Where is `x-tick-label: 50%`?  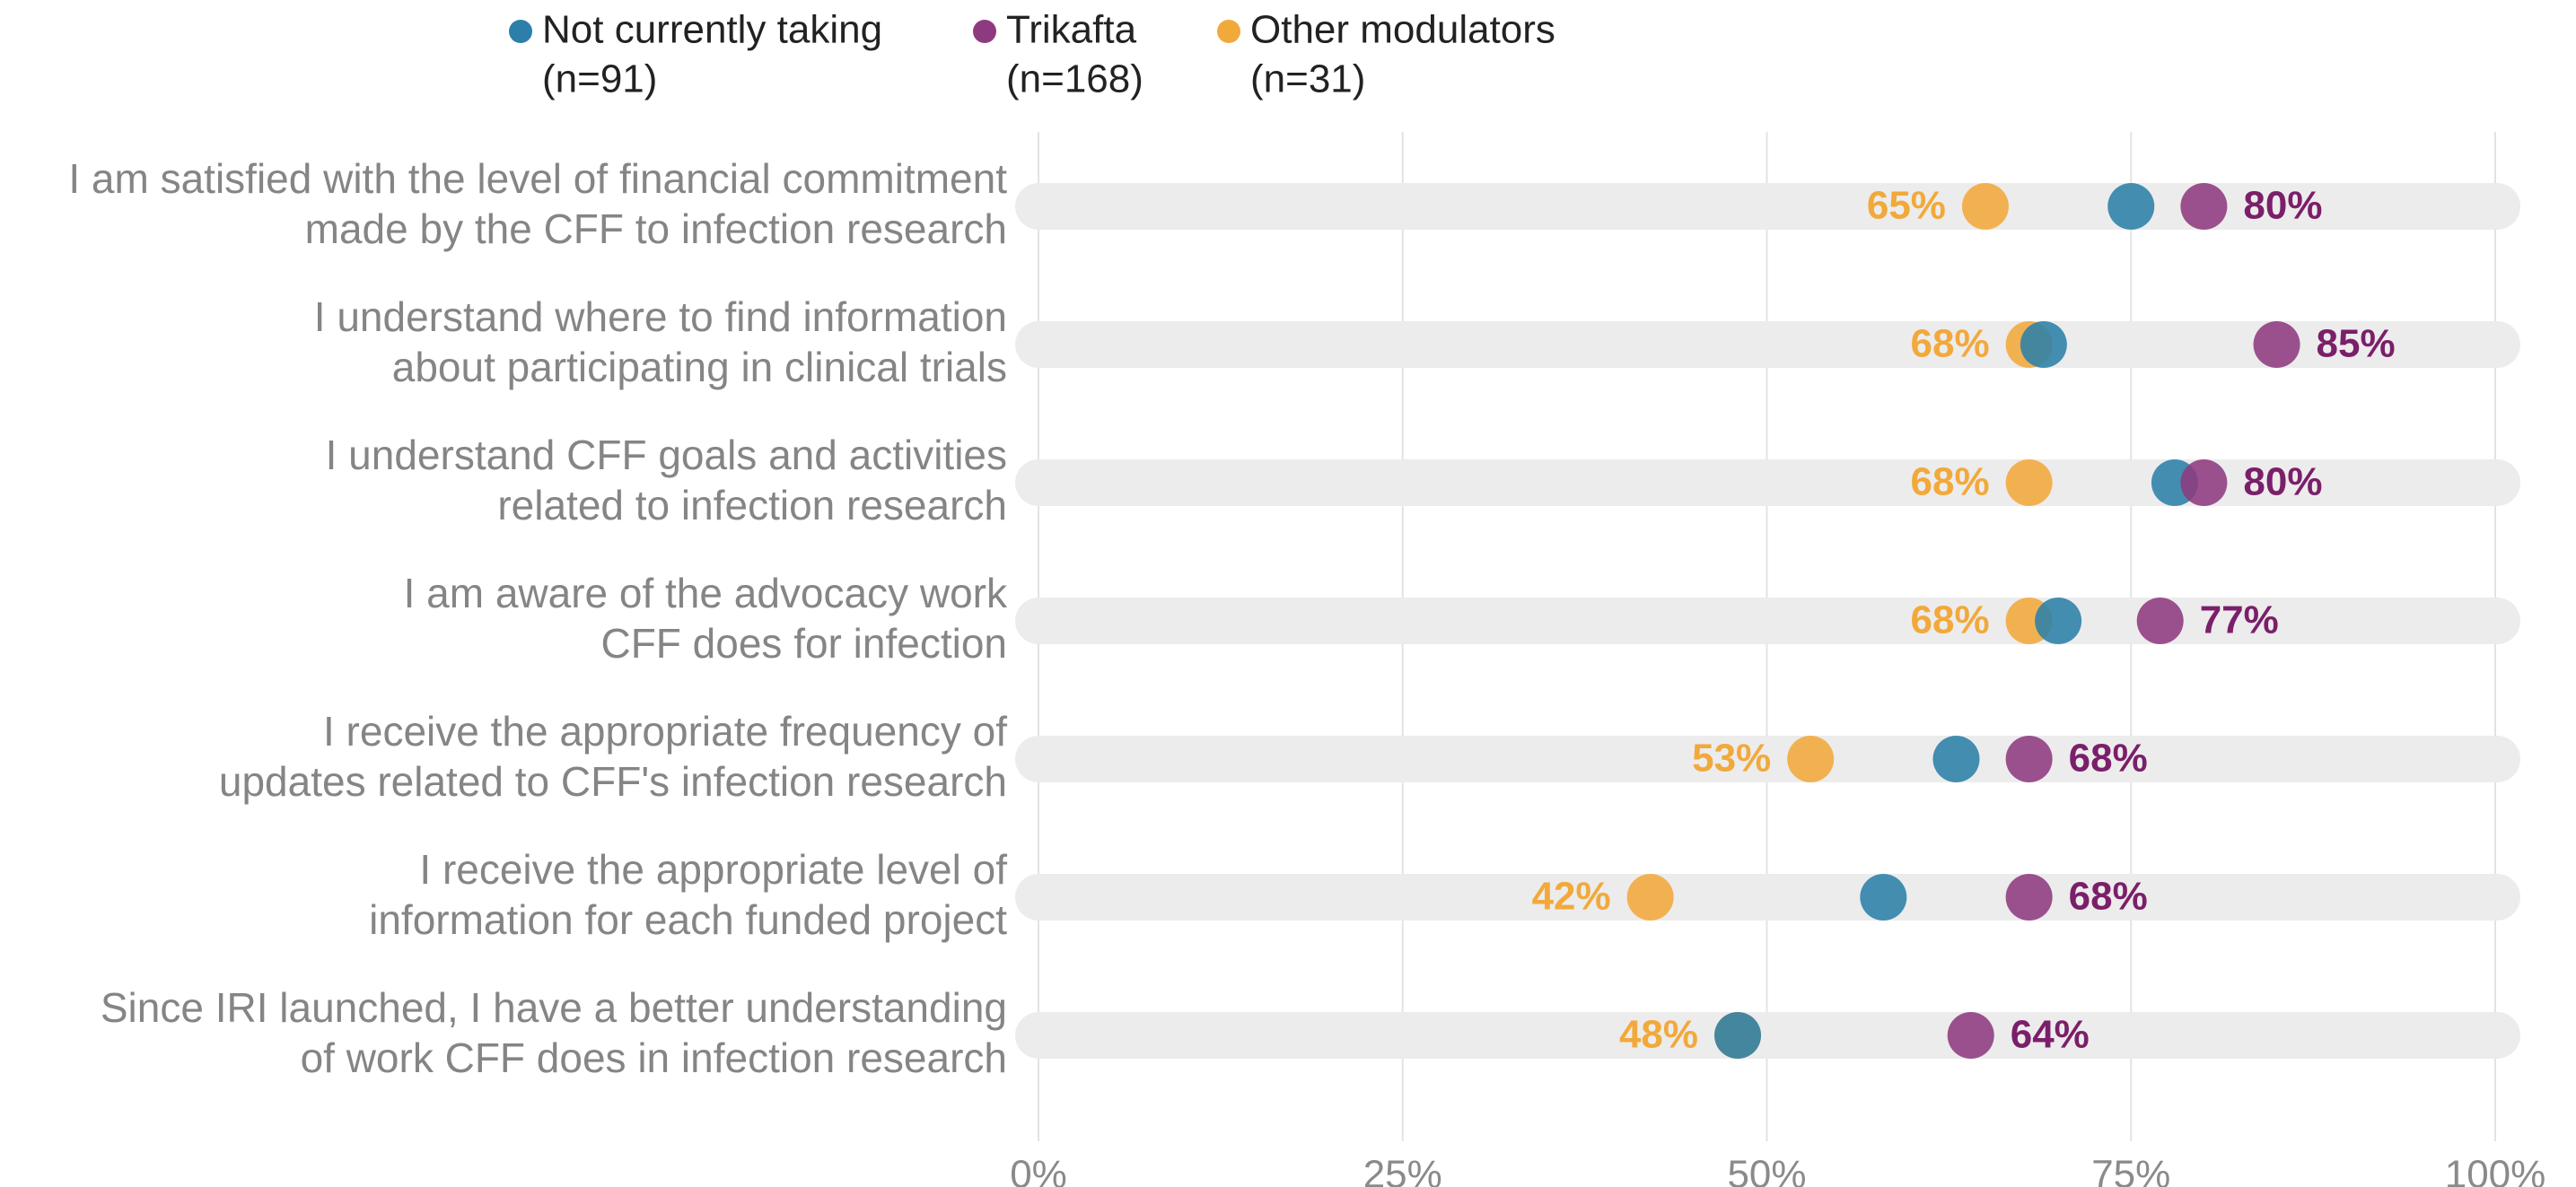
x-tick-label: 50% is located at coordinates (1766, 1170).